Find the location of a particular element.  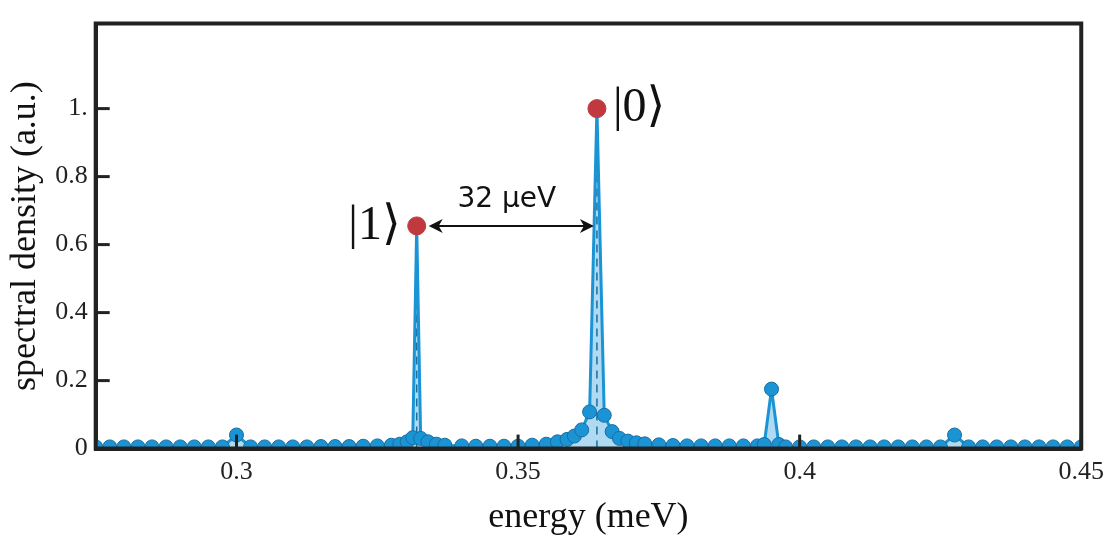

x-tick-label: 0.4 is located at coordinates (799, 471).